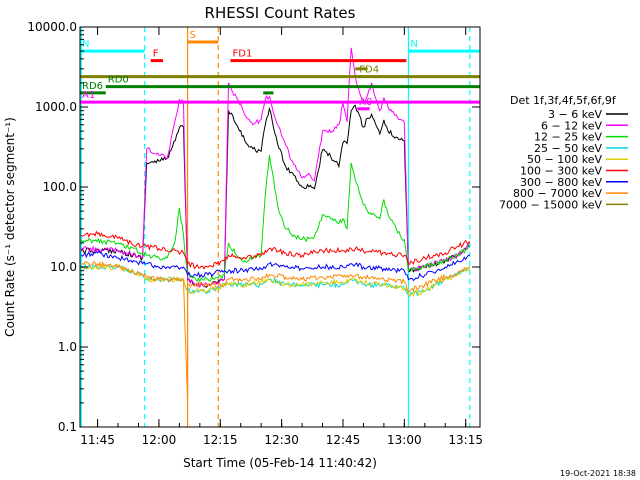  I want to click on x-tick-label-2: 12:15, so click(220, 440).